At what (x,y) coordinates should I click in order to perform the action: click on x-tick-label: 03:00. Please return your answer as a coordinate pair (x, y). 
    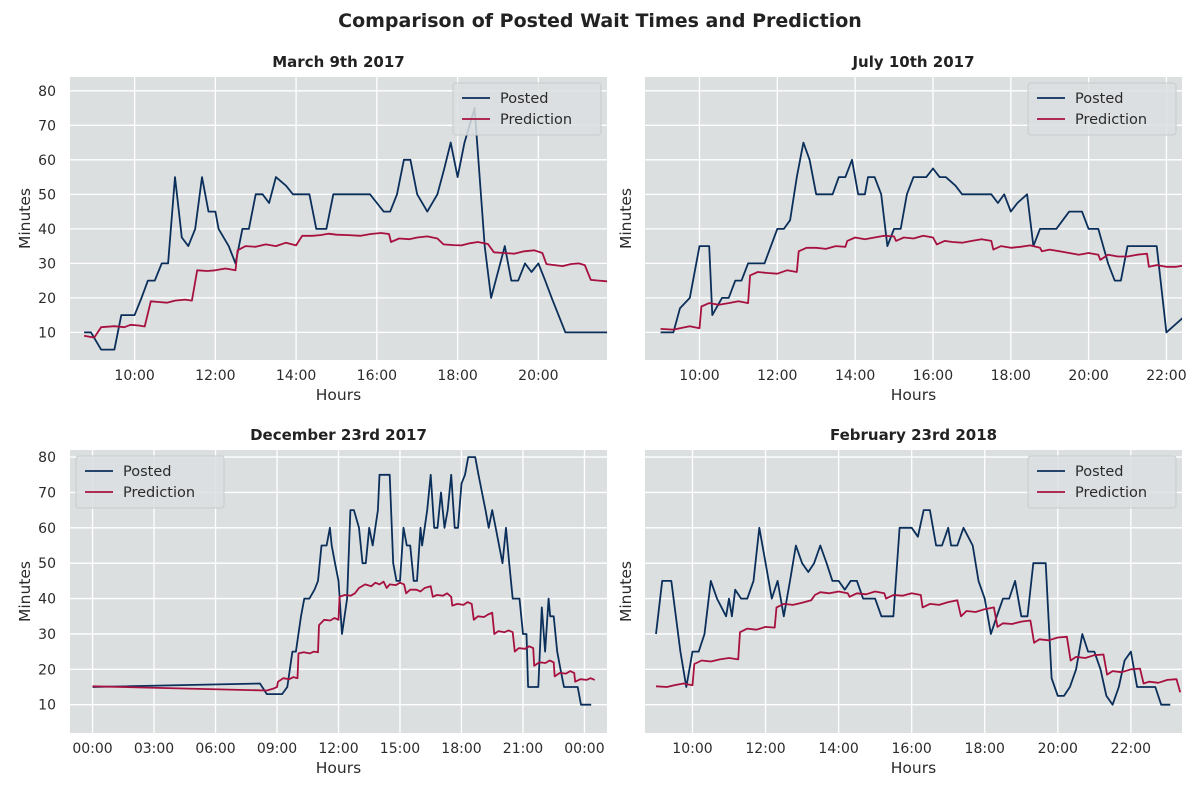
    Looking at the image, I should click on (154, 749).